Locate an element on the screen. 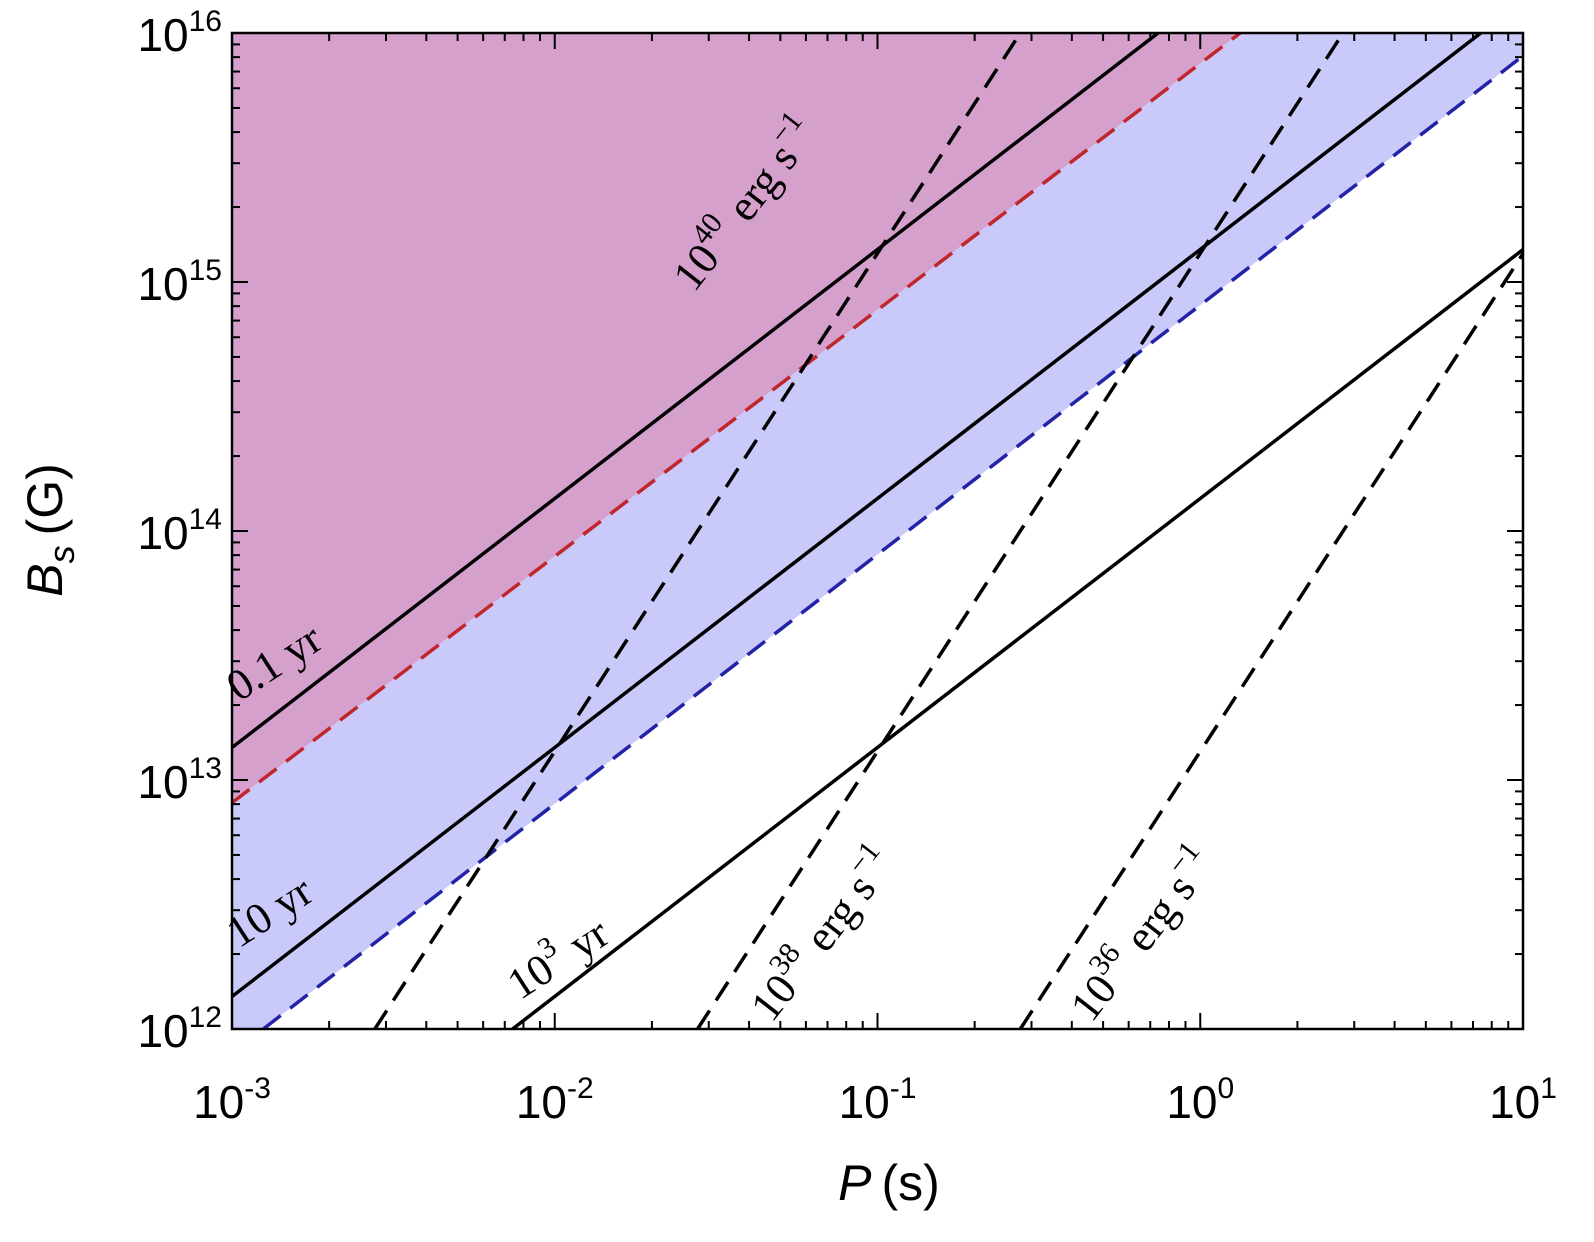 The width and height of the screenshot is (1594, 1242). x-tick-labels: 10⁻³ 10⁻² 10⁻¹ 10⁰ 10¹ is located at coordinates (875, 1100).